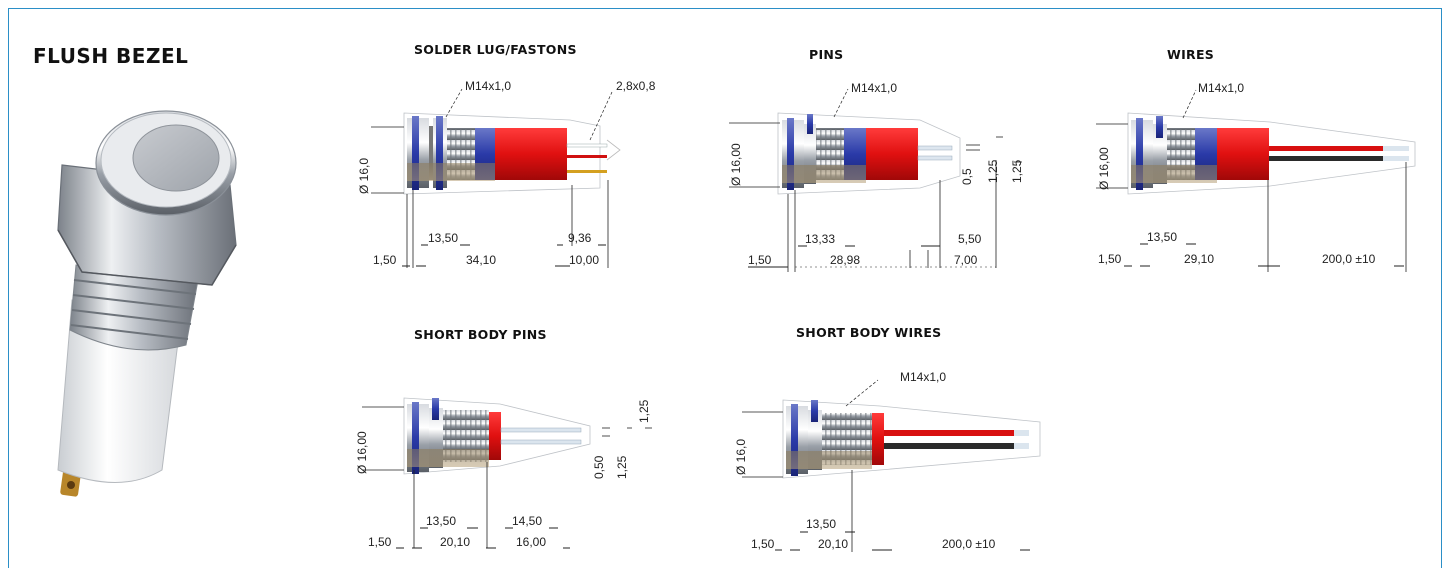  I want to click on solder-lug-length-label: 9,36, so click(580, 238).